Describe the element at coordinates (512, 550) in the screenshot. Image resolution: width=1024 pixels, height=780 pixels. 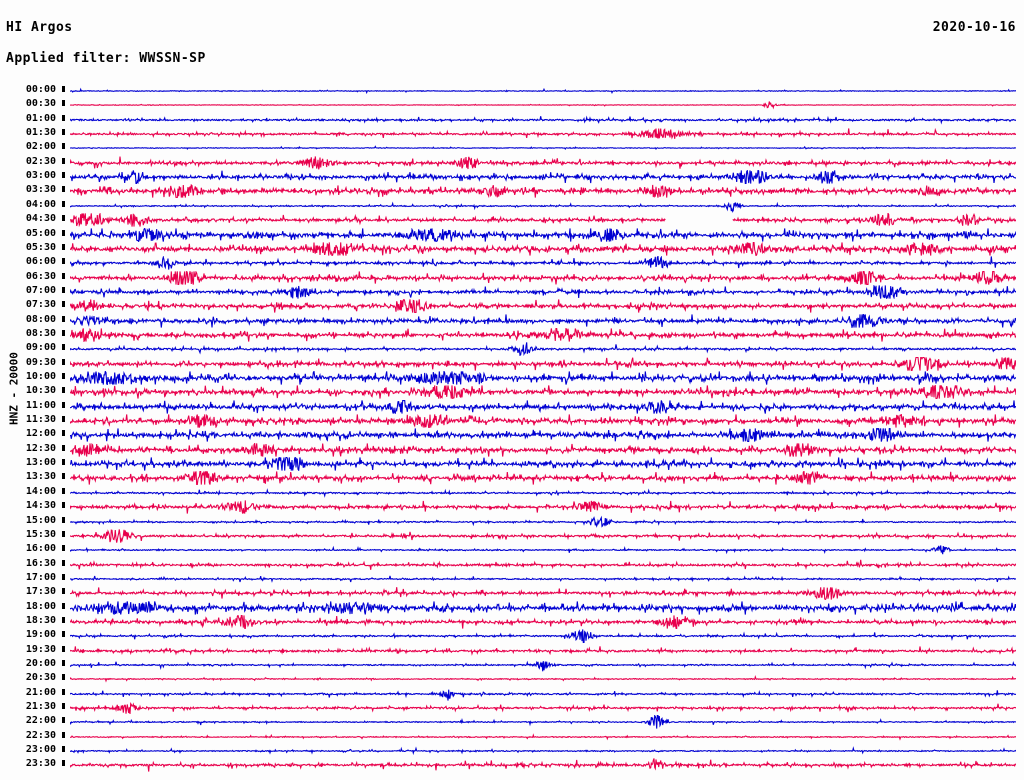
I see `trace-row: 16:00` at that location.